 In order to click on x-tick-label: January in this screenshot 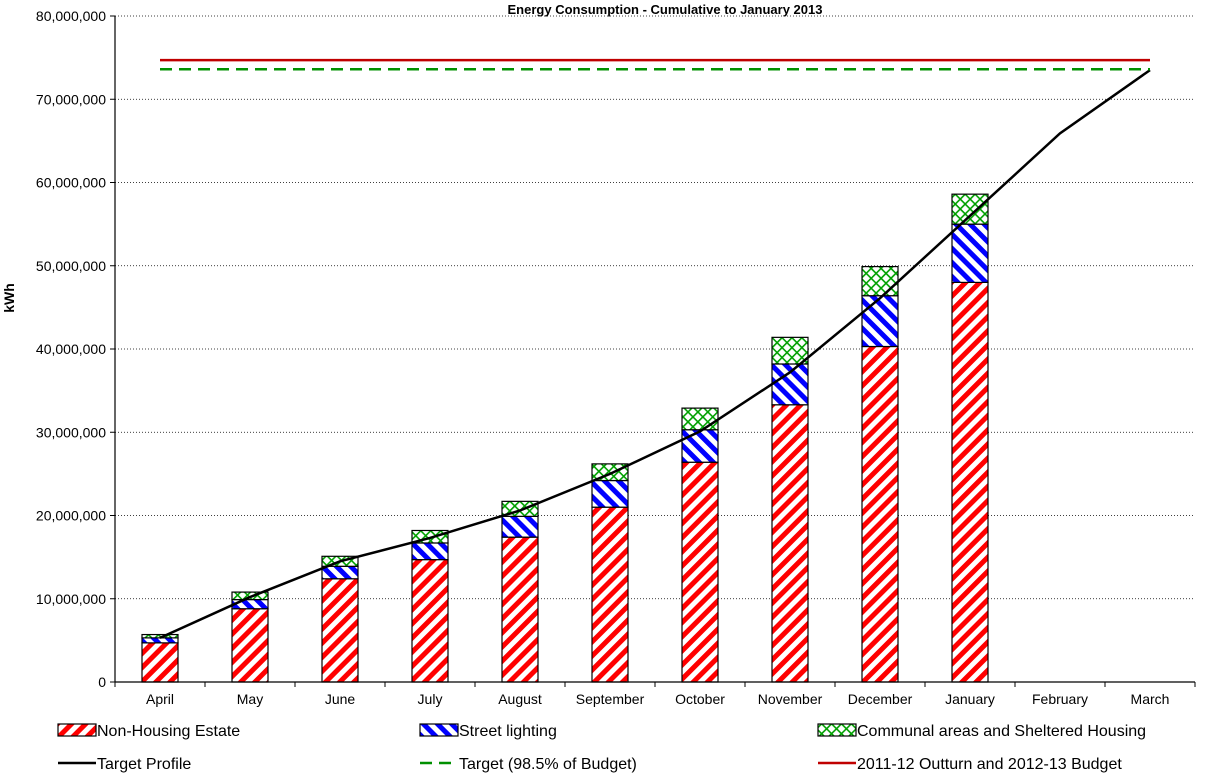, I will do `click(970, 699)`.